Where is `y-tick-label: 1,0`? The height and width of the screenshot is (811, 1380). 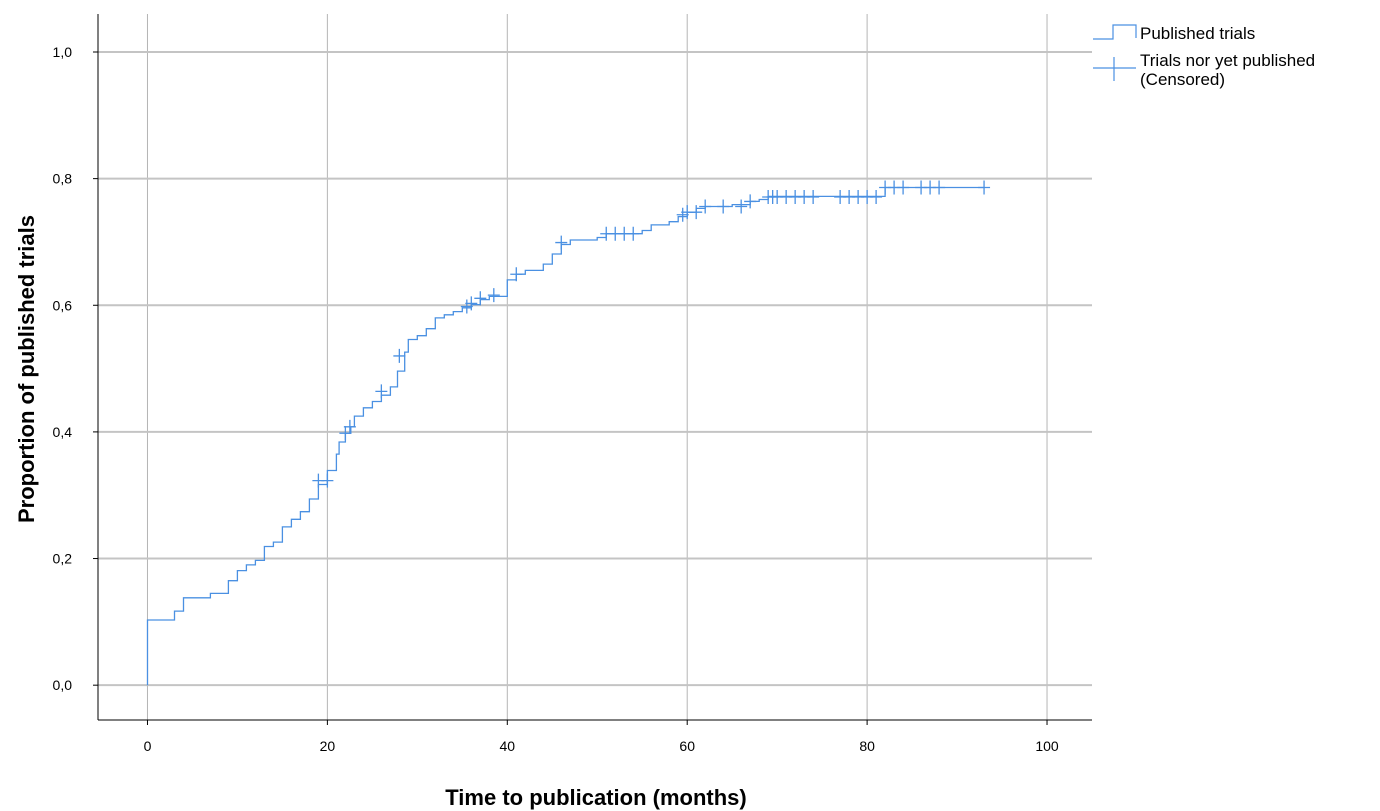
y-tick-label: 1,0 is located at coordinates (63, 52).